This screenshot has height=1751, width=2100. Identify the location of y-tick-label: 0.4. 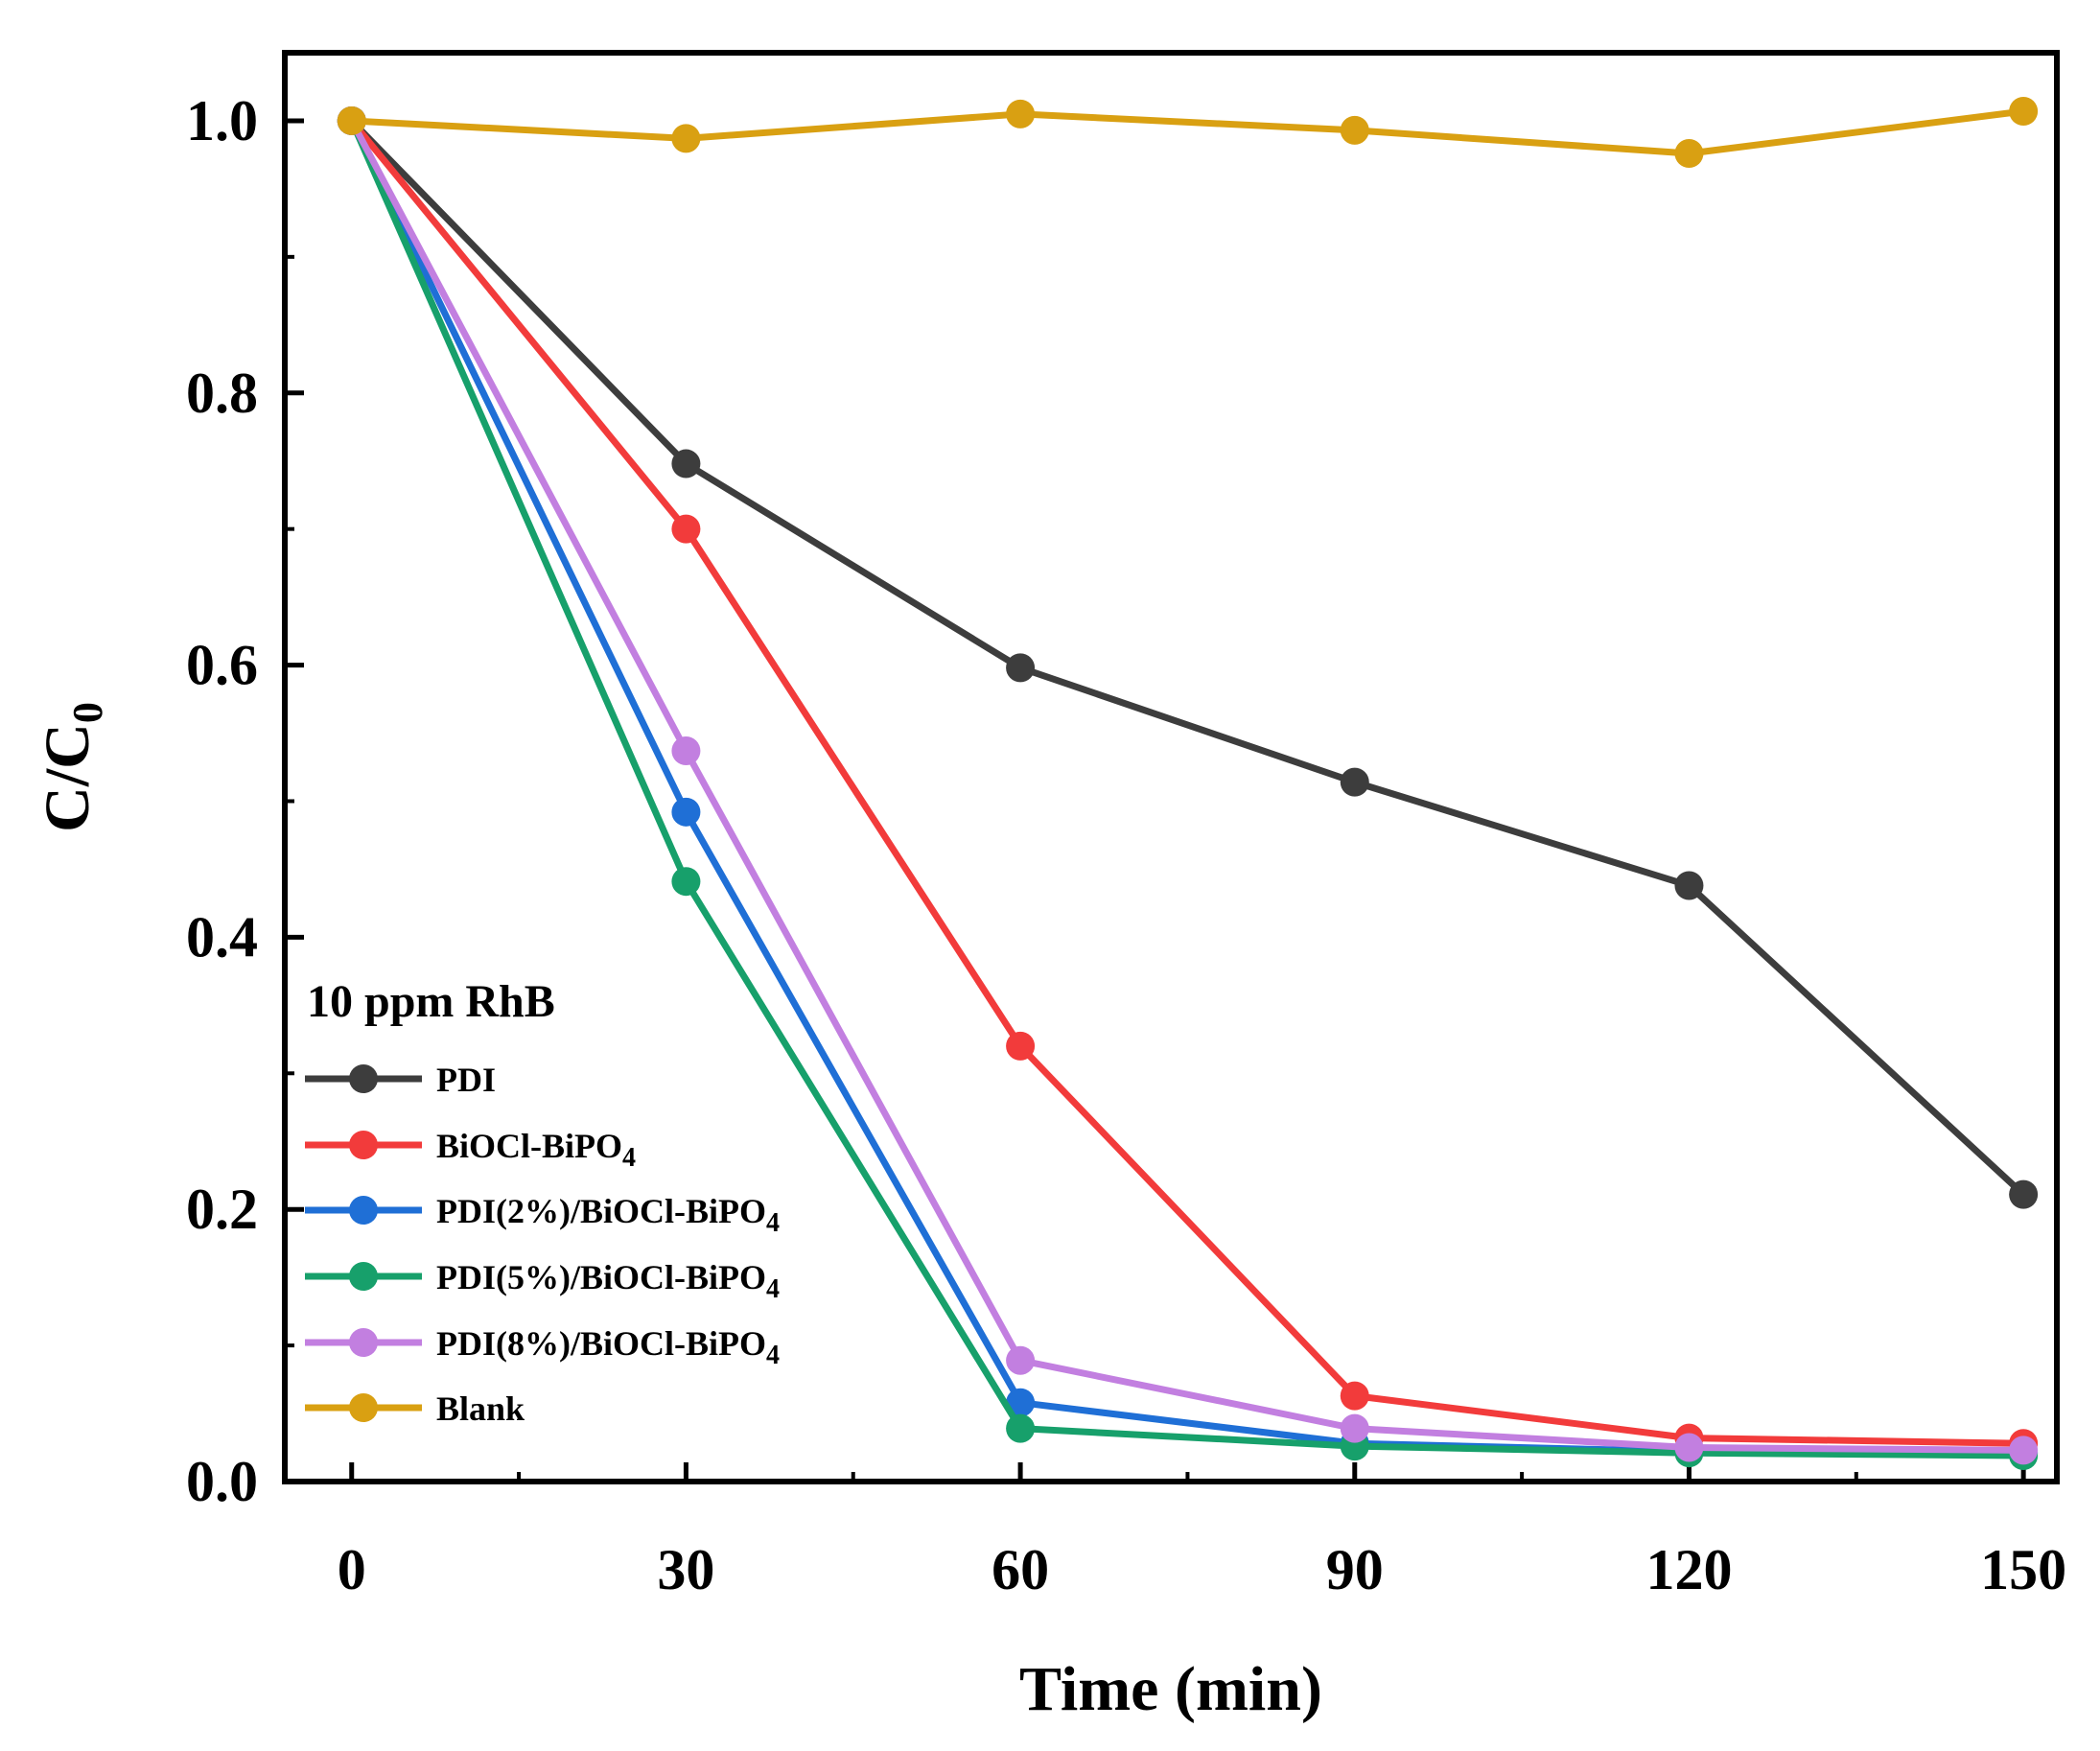
(222, 937).